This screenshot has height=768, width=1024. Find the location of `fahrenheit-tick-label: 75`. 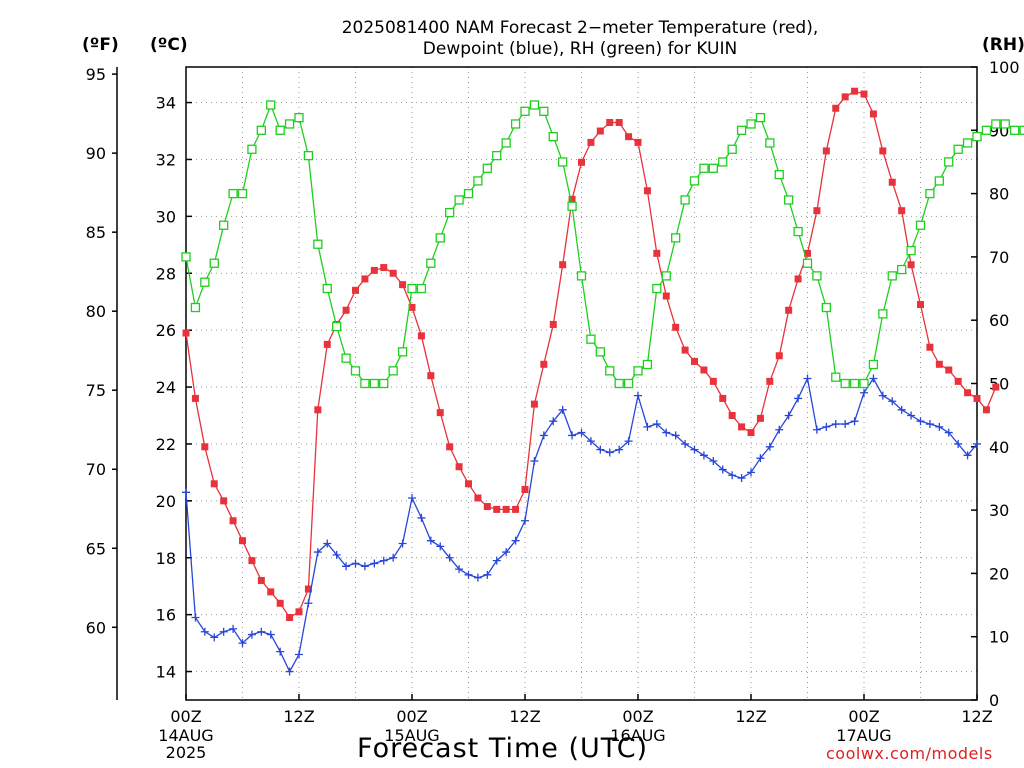

fahrenheit-tick-label: 75 is located at coordinates (96, 390).